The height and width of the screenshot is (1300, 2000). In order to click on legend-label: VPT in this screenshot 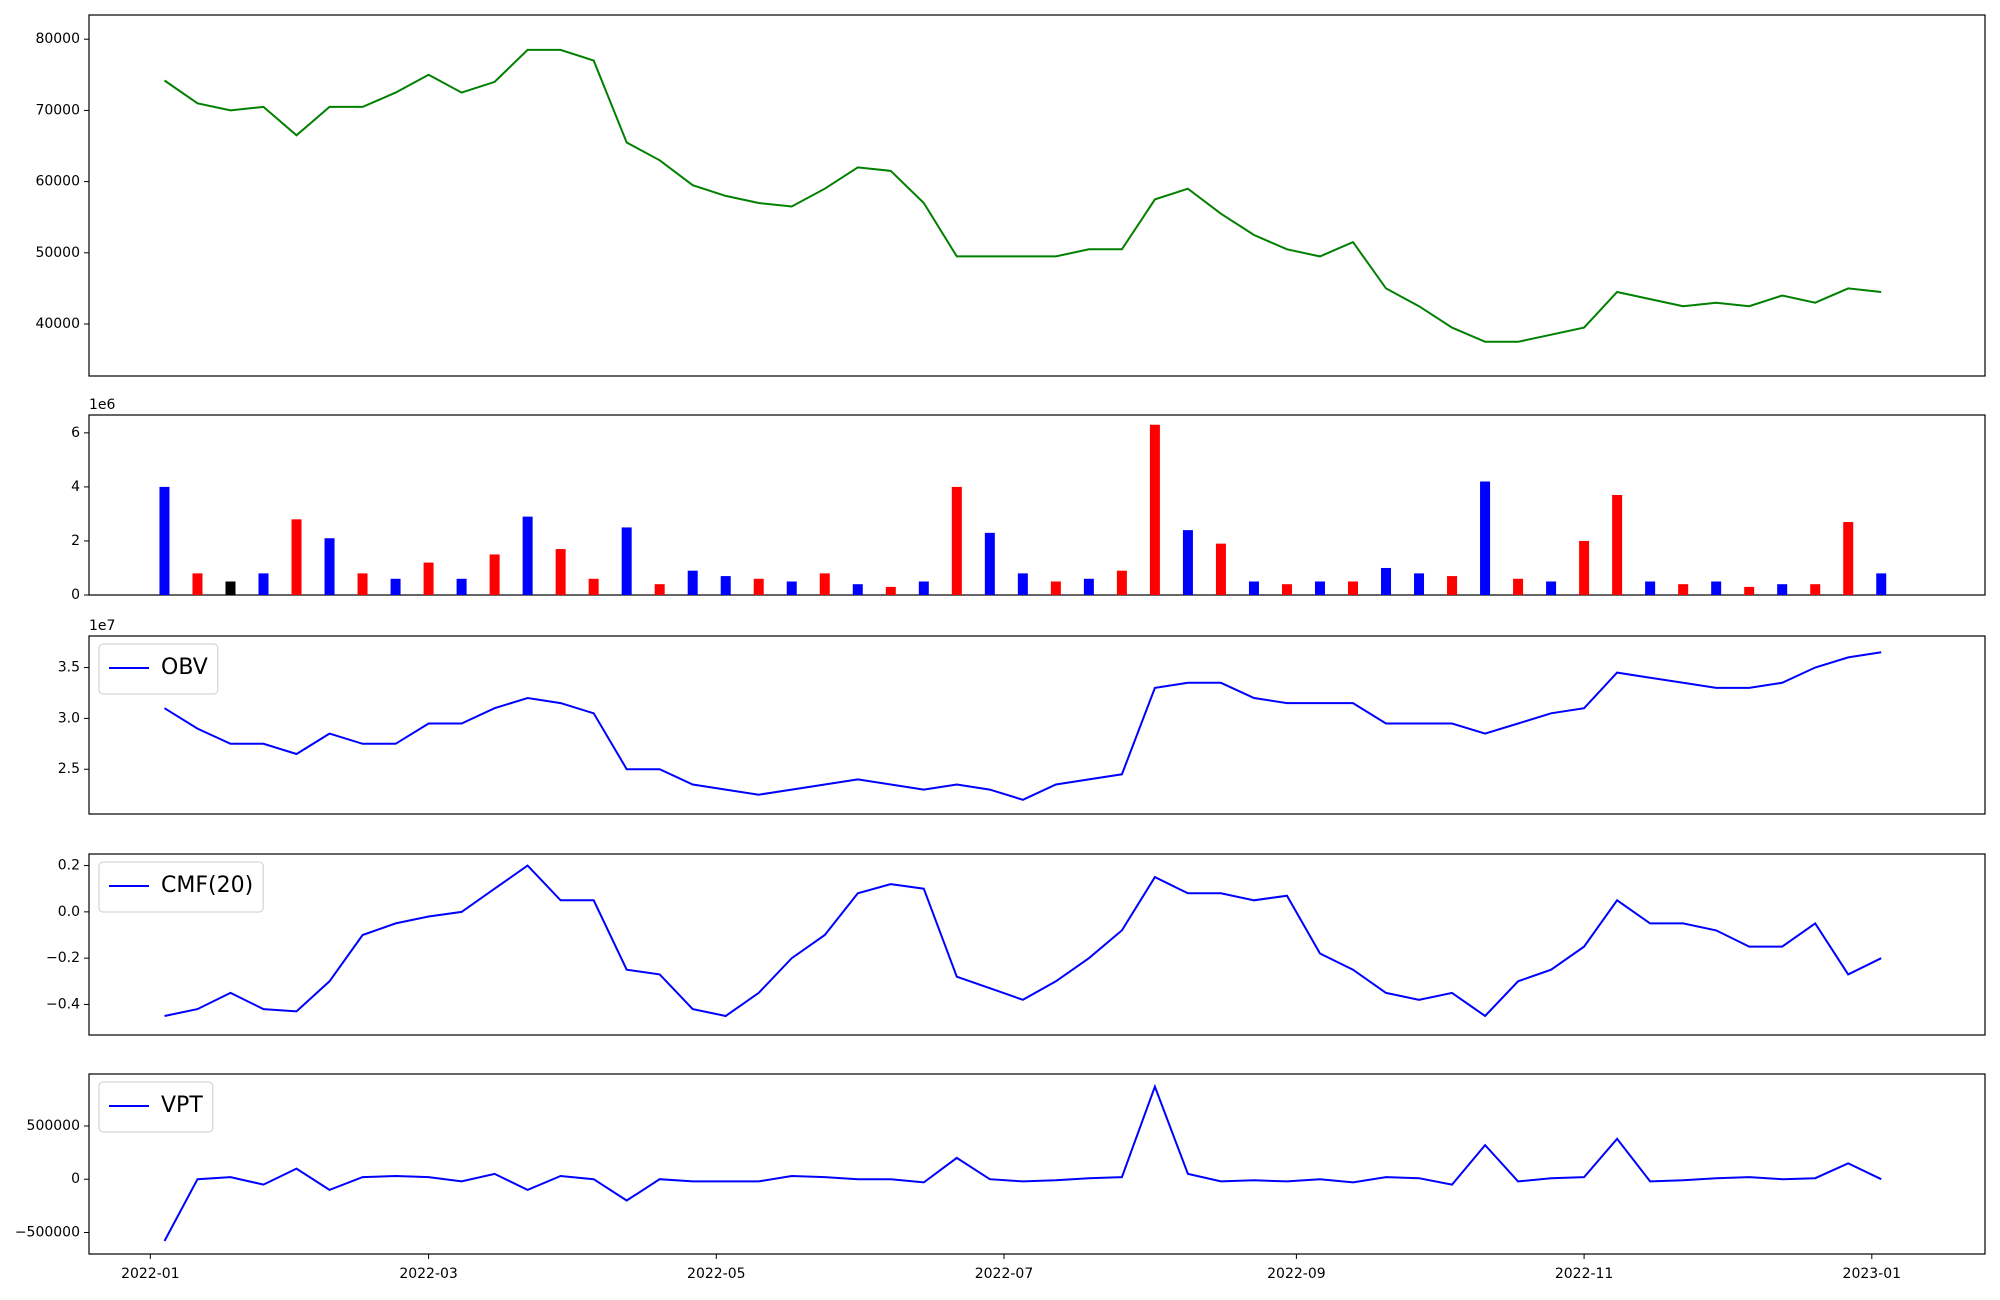, I will do `click(182, 1105)`.